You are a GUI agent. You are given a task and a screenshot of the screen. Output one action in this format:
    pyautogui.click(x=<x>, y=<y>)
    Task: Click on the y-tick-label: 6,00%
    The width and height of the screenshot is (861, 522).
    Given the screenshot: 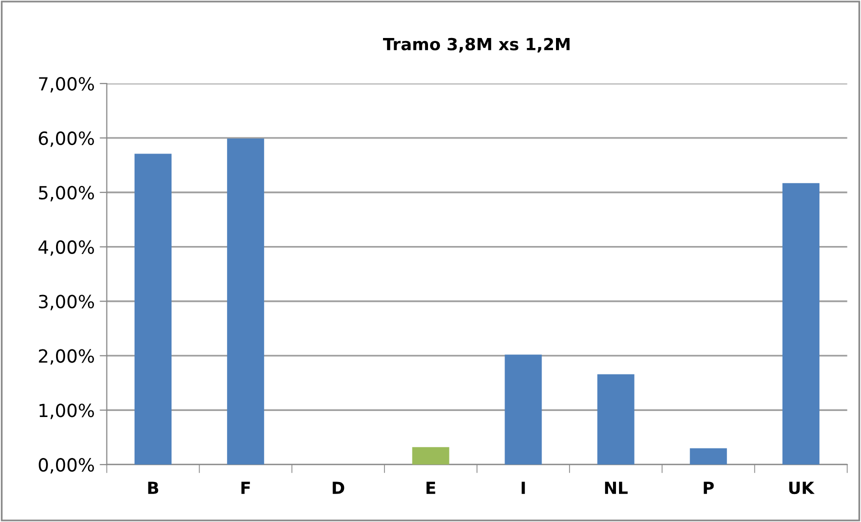 What is the action you would take?
    pyautogui.click(x=66, y=139)
    